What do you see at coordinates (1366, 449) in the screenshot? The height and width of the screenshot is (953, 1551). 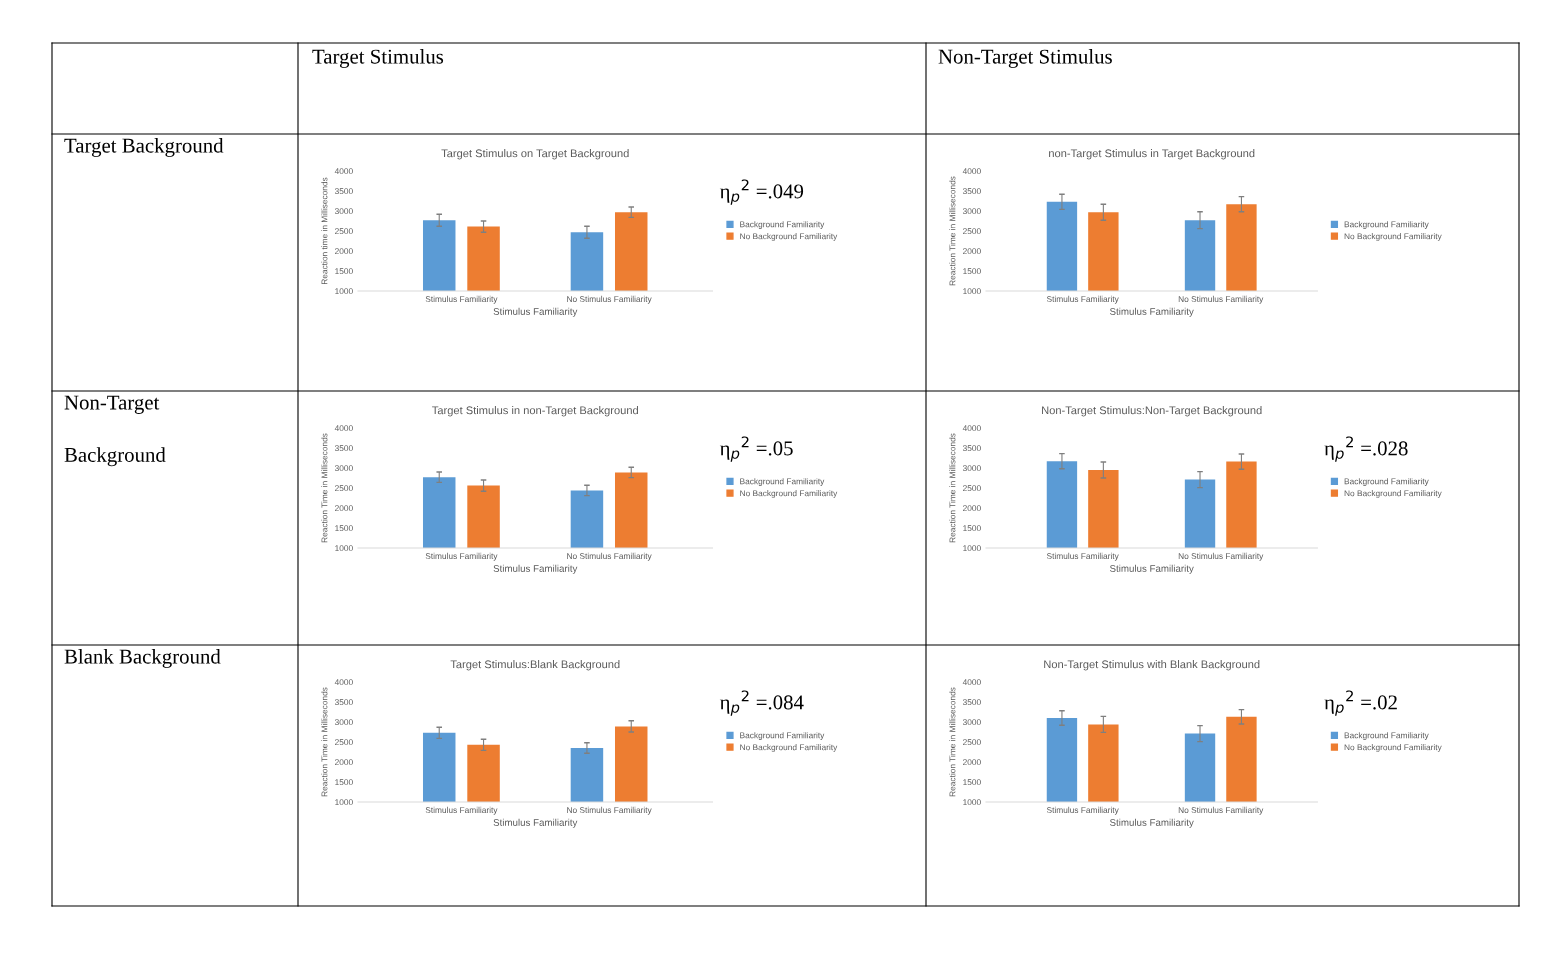 I see `text: η$_{p}$$^{2}$ =.028` at bounding box center [1366, 449].